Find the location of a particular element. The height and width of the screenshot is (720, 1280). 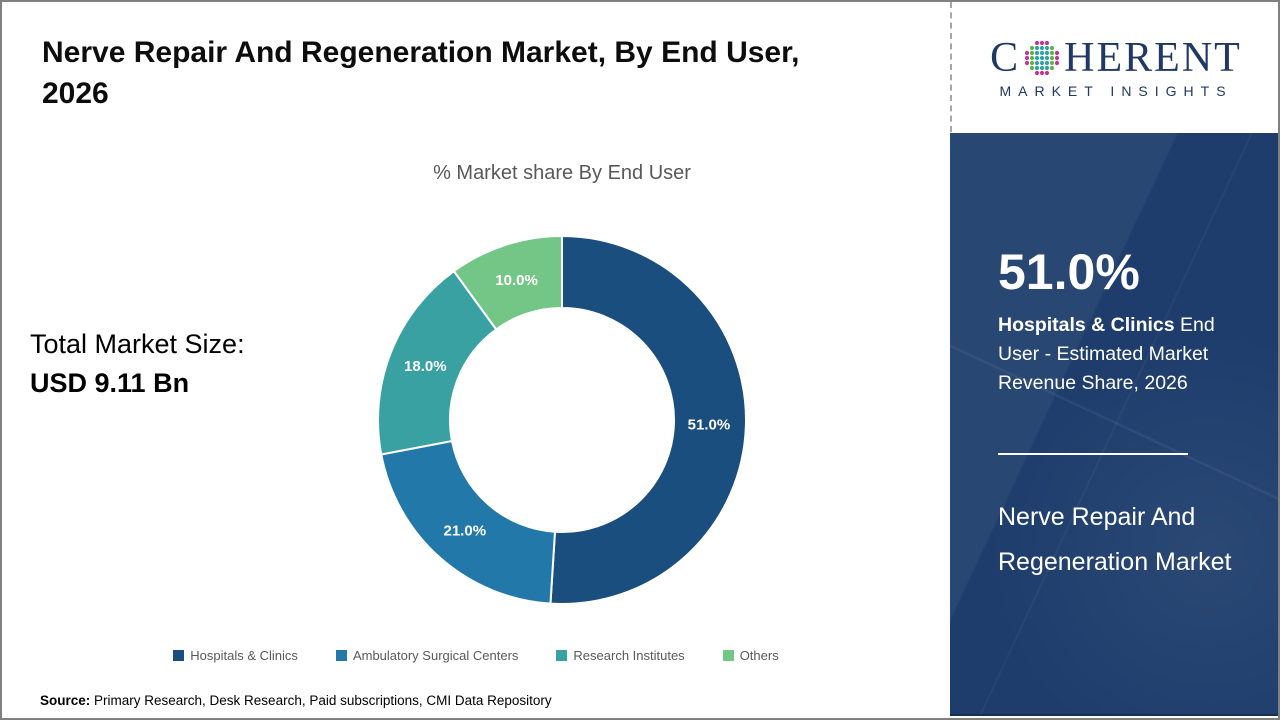

dotted-globe-icon is located at coordinates (1042, 57).